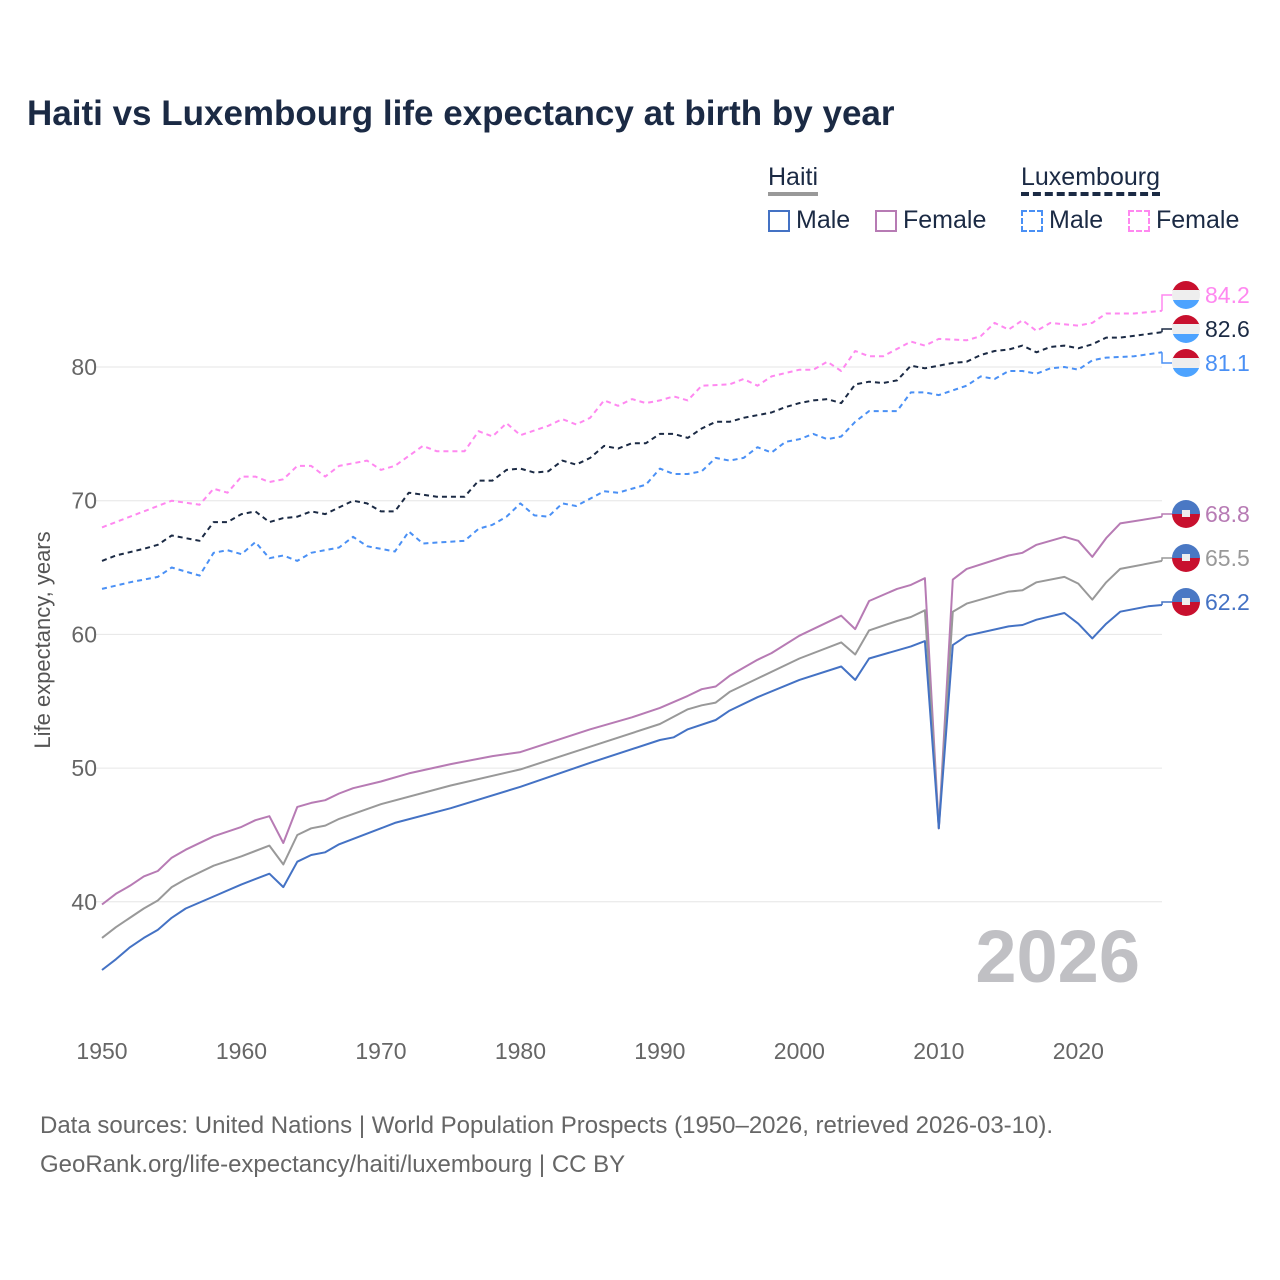 The width and height of the screenshot is (1280, 1280). Describe the element at coordinates (380, 1051) in the screenshot. I see `x-tick-label: 1970` at that location.